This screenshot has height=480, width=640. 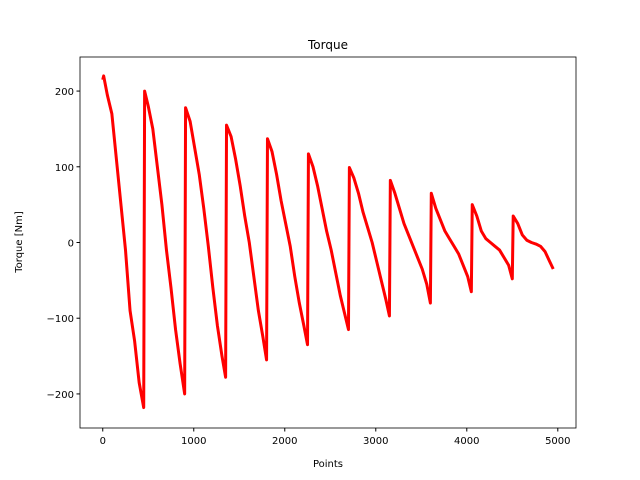 I want to click on x-tick-label: 5000, so click(x=557, y=441).